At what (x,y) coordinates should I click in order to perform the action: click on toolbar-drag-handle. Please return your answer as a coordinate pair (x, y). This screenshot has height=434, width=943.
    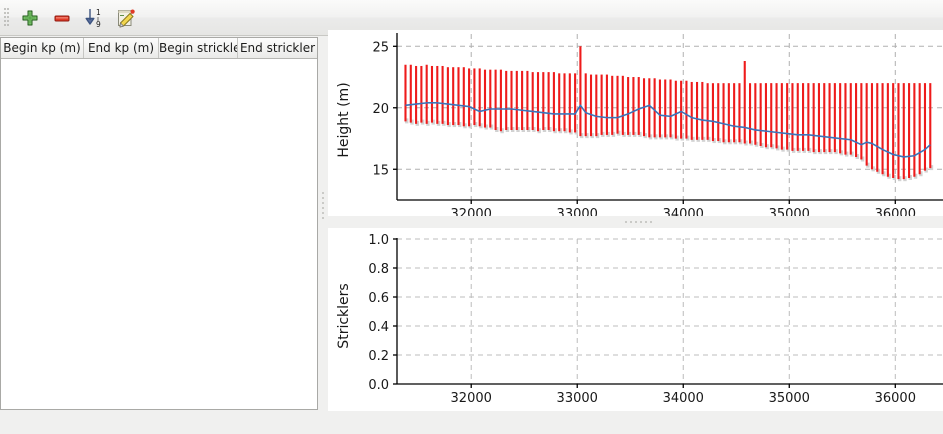
    Looking at the image, I should click on (6, 18).